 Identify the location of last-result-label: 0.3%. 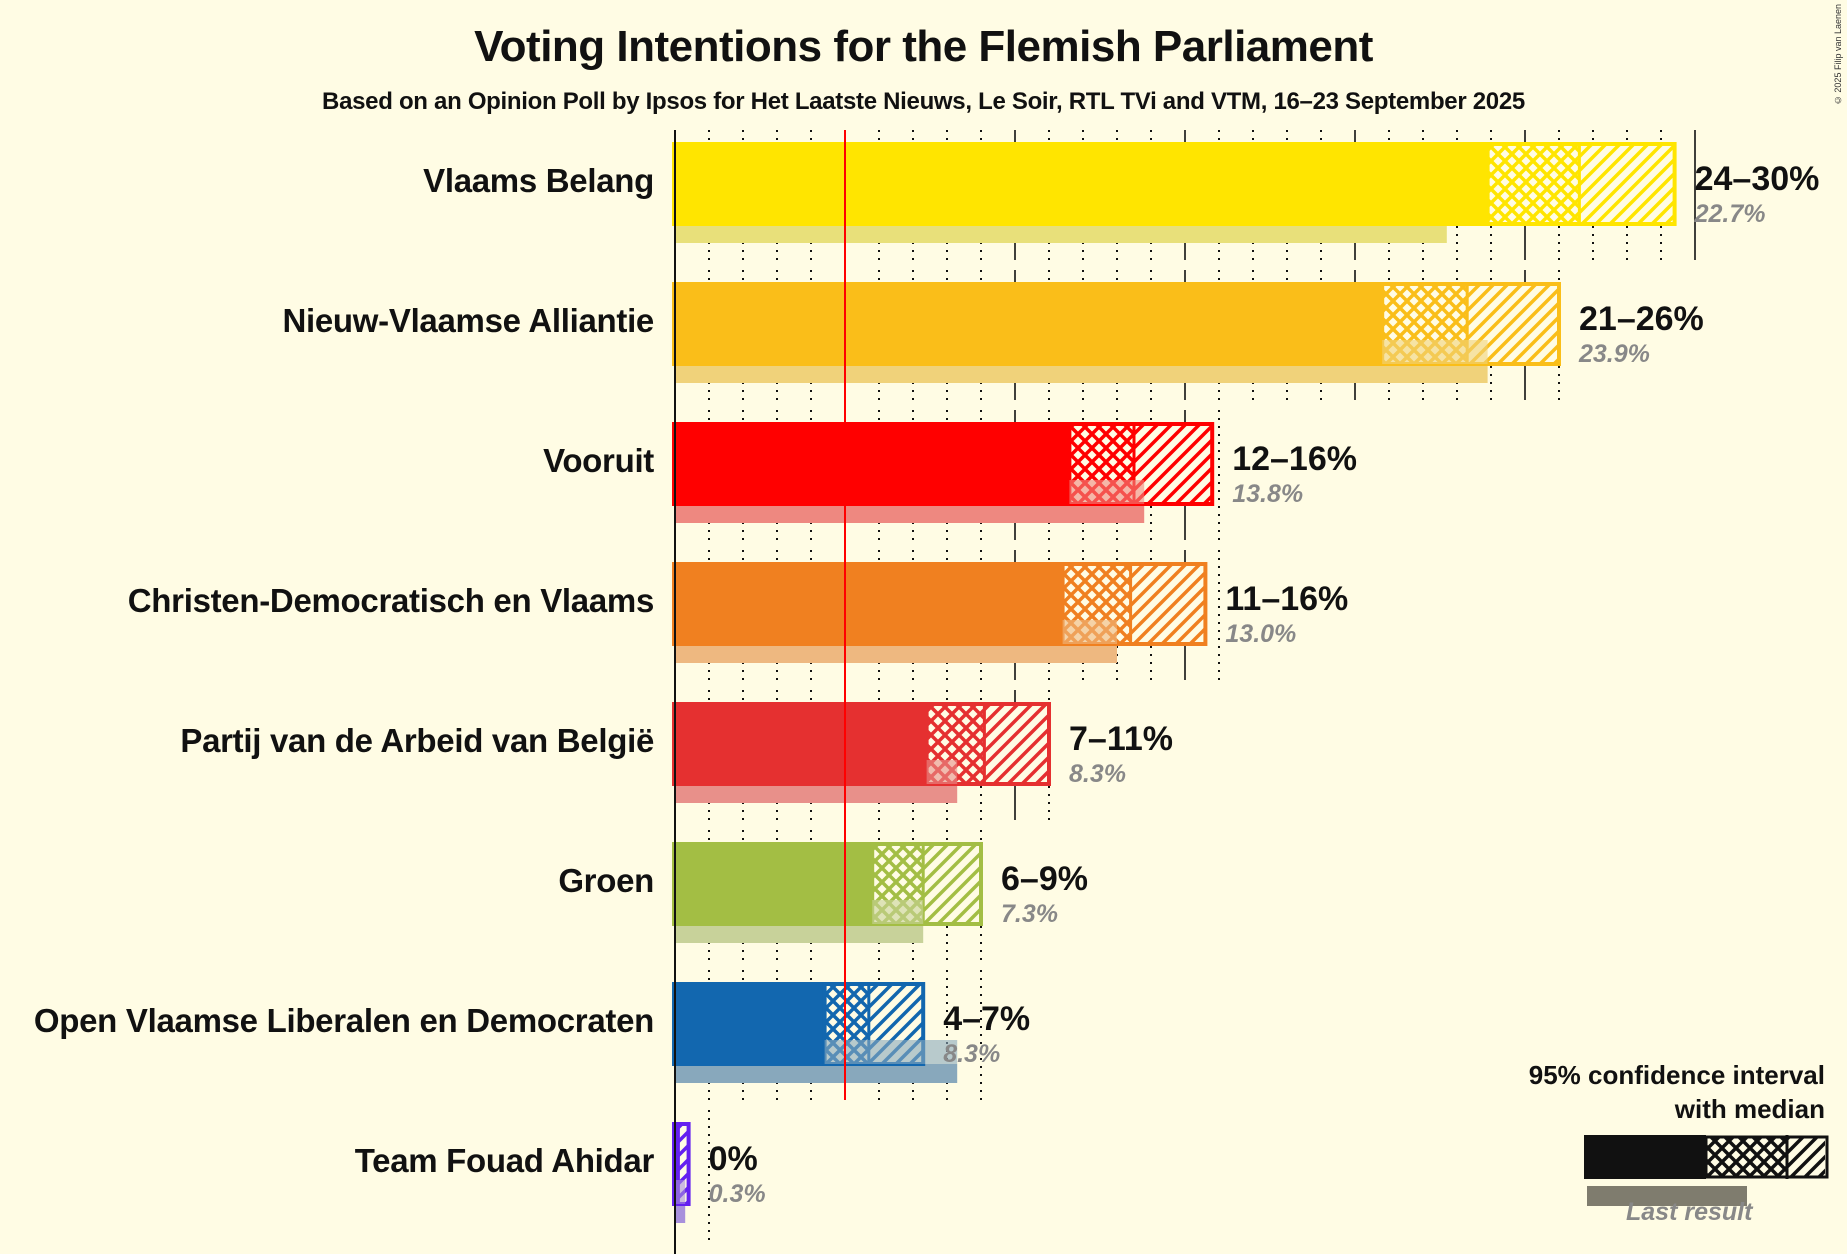
(737, 1194).